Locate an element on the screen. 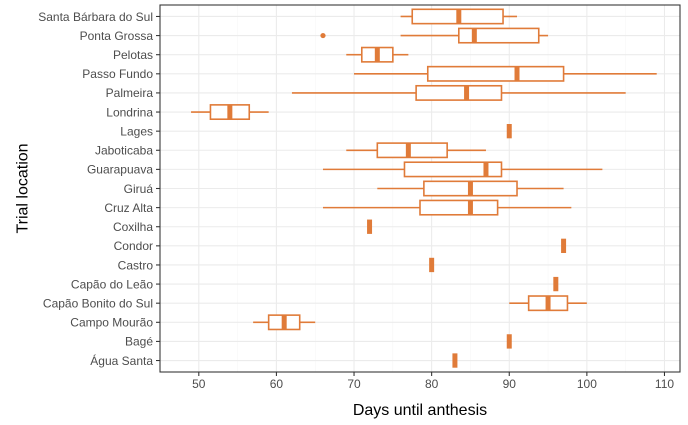  y-tick-label: Pelotas is located at coordinates (133, 55).